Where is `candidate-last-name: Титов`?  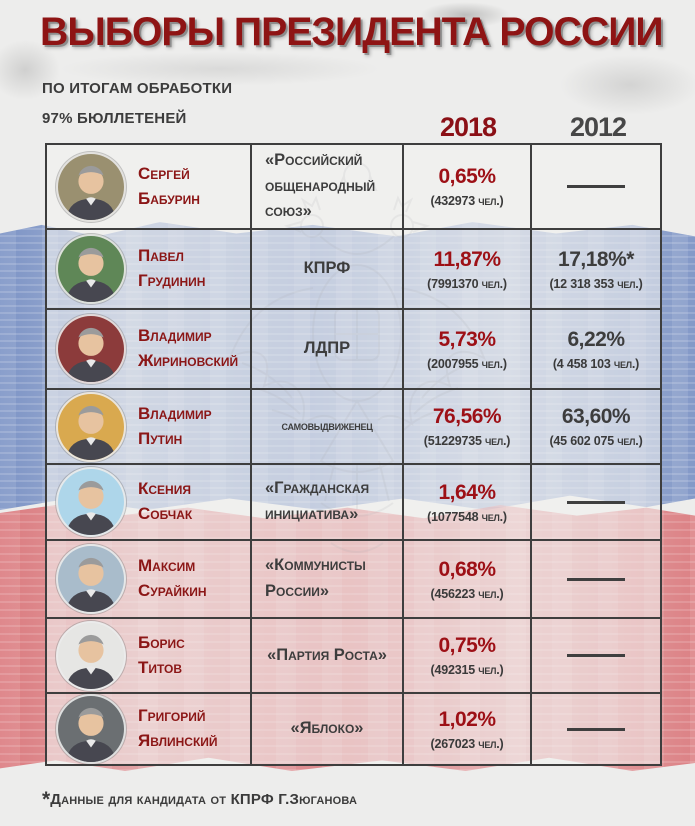
candidate-last-name: Титов is located at coordinates (160, 667).